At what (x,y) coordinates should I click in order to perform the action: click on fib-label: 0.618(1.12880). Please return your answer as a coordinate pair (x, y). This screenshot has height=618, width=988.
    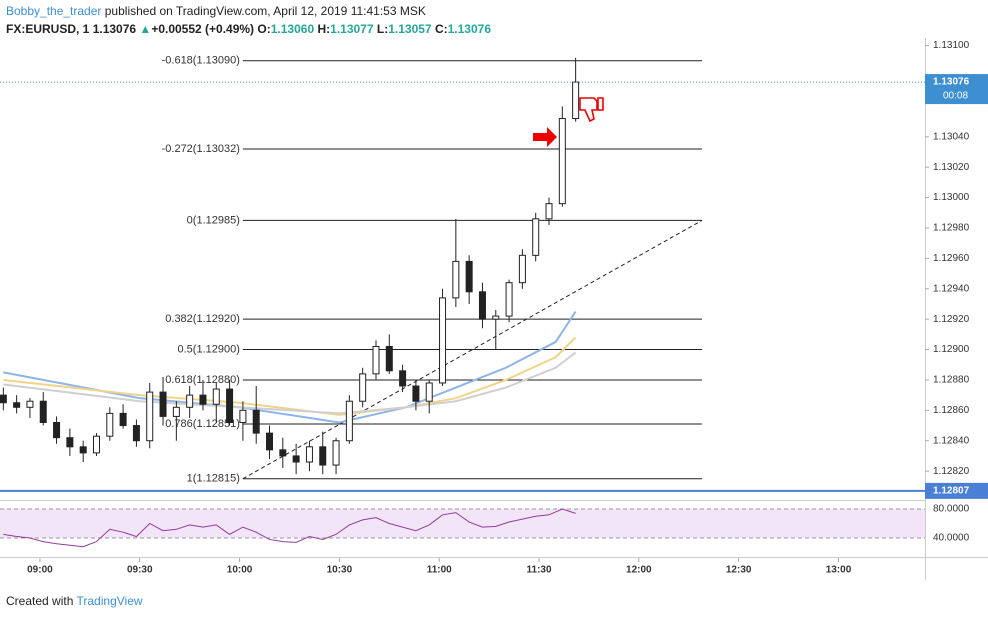
    Looking at the image, I should click on (202, 380).